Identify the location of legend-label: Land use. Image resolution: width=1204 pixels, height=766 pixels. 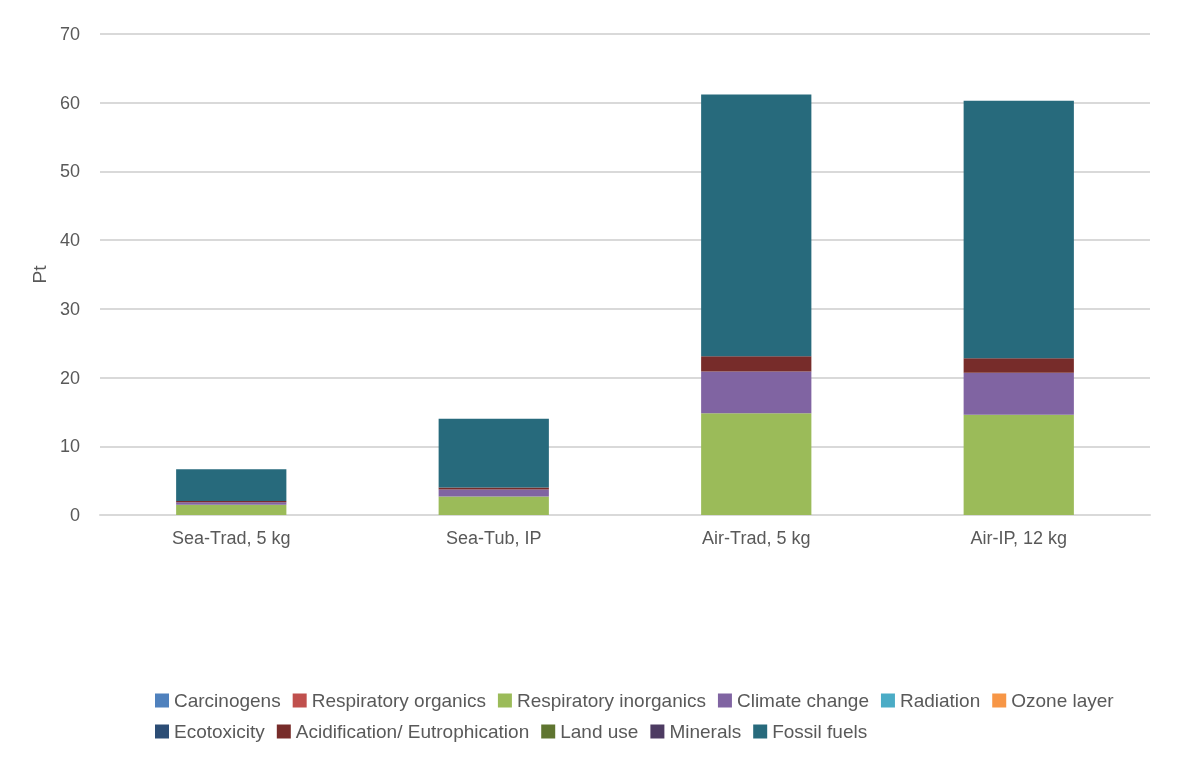
(599, 731).